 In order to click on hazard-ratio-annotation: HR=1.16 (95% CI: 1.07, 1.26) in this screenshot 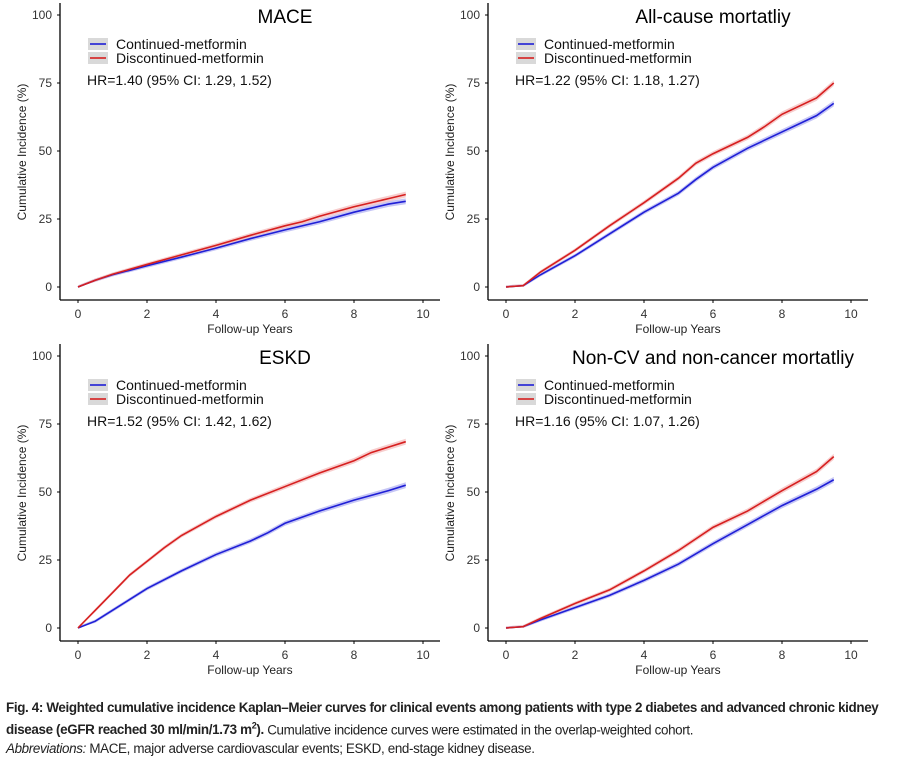, I will do `click(607, 421)`.